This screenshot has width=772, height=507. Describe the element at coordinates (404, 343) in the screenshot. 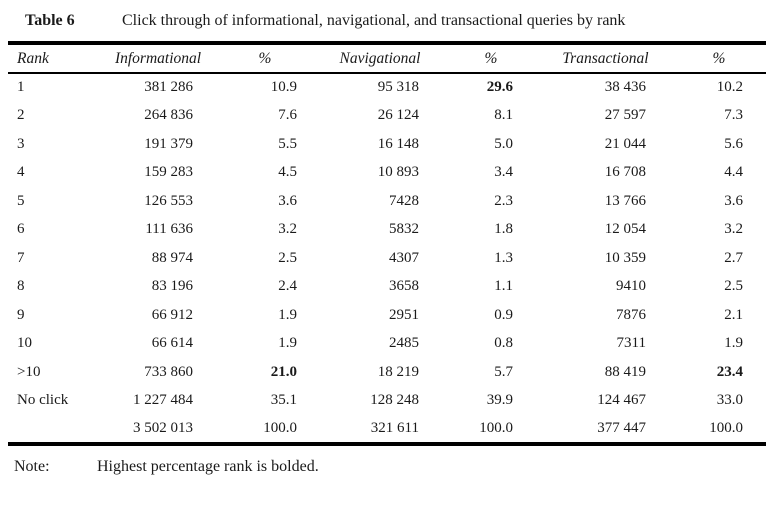

I see `table-cell: 2485` at that location.